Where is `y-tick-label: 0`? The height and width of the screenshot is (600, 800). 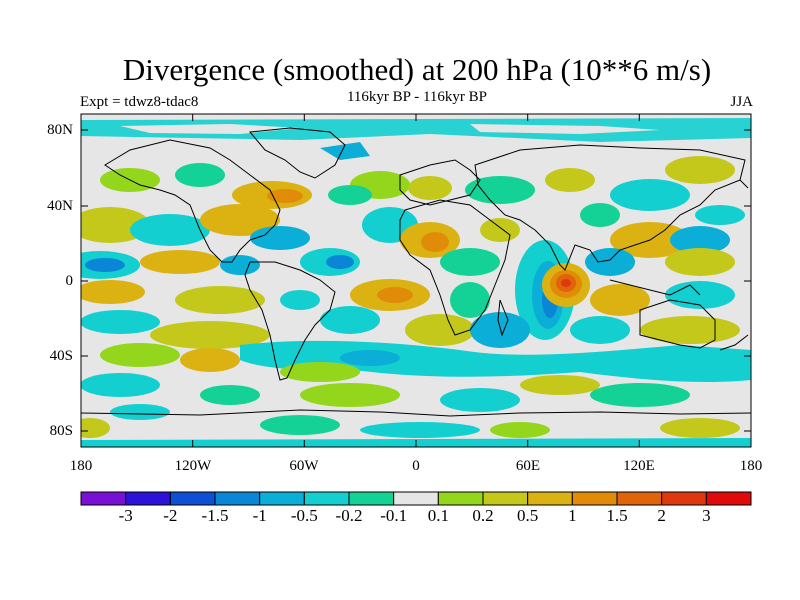
y-tick-label: 0 is located at coordinates (69, 281).